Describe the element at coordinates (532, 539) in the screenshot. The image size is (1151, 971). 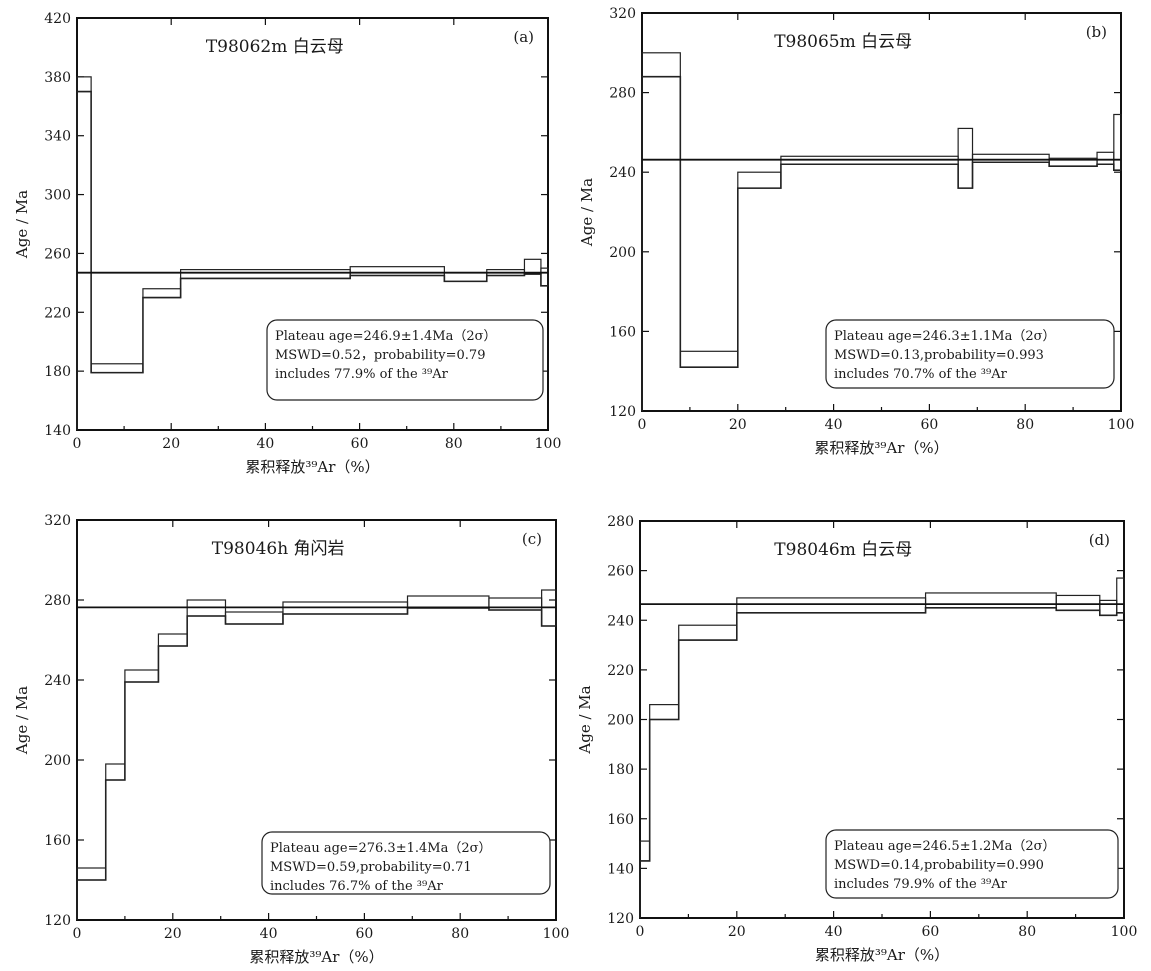
I see `panel-letter: (c)` at that location.